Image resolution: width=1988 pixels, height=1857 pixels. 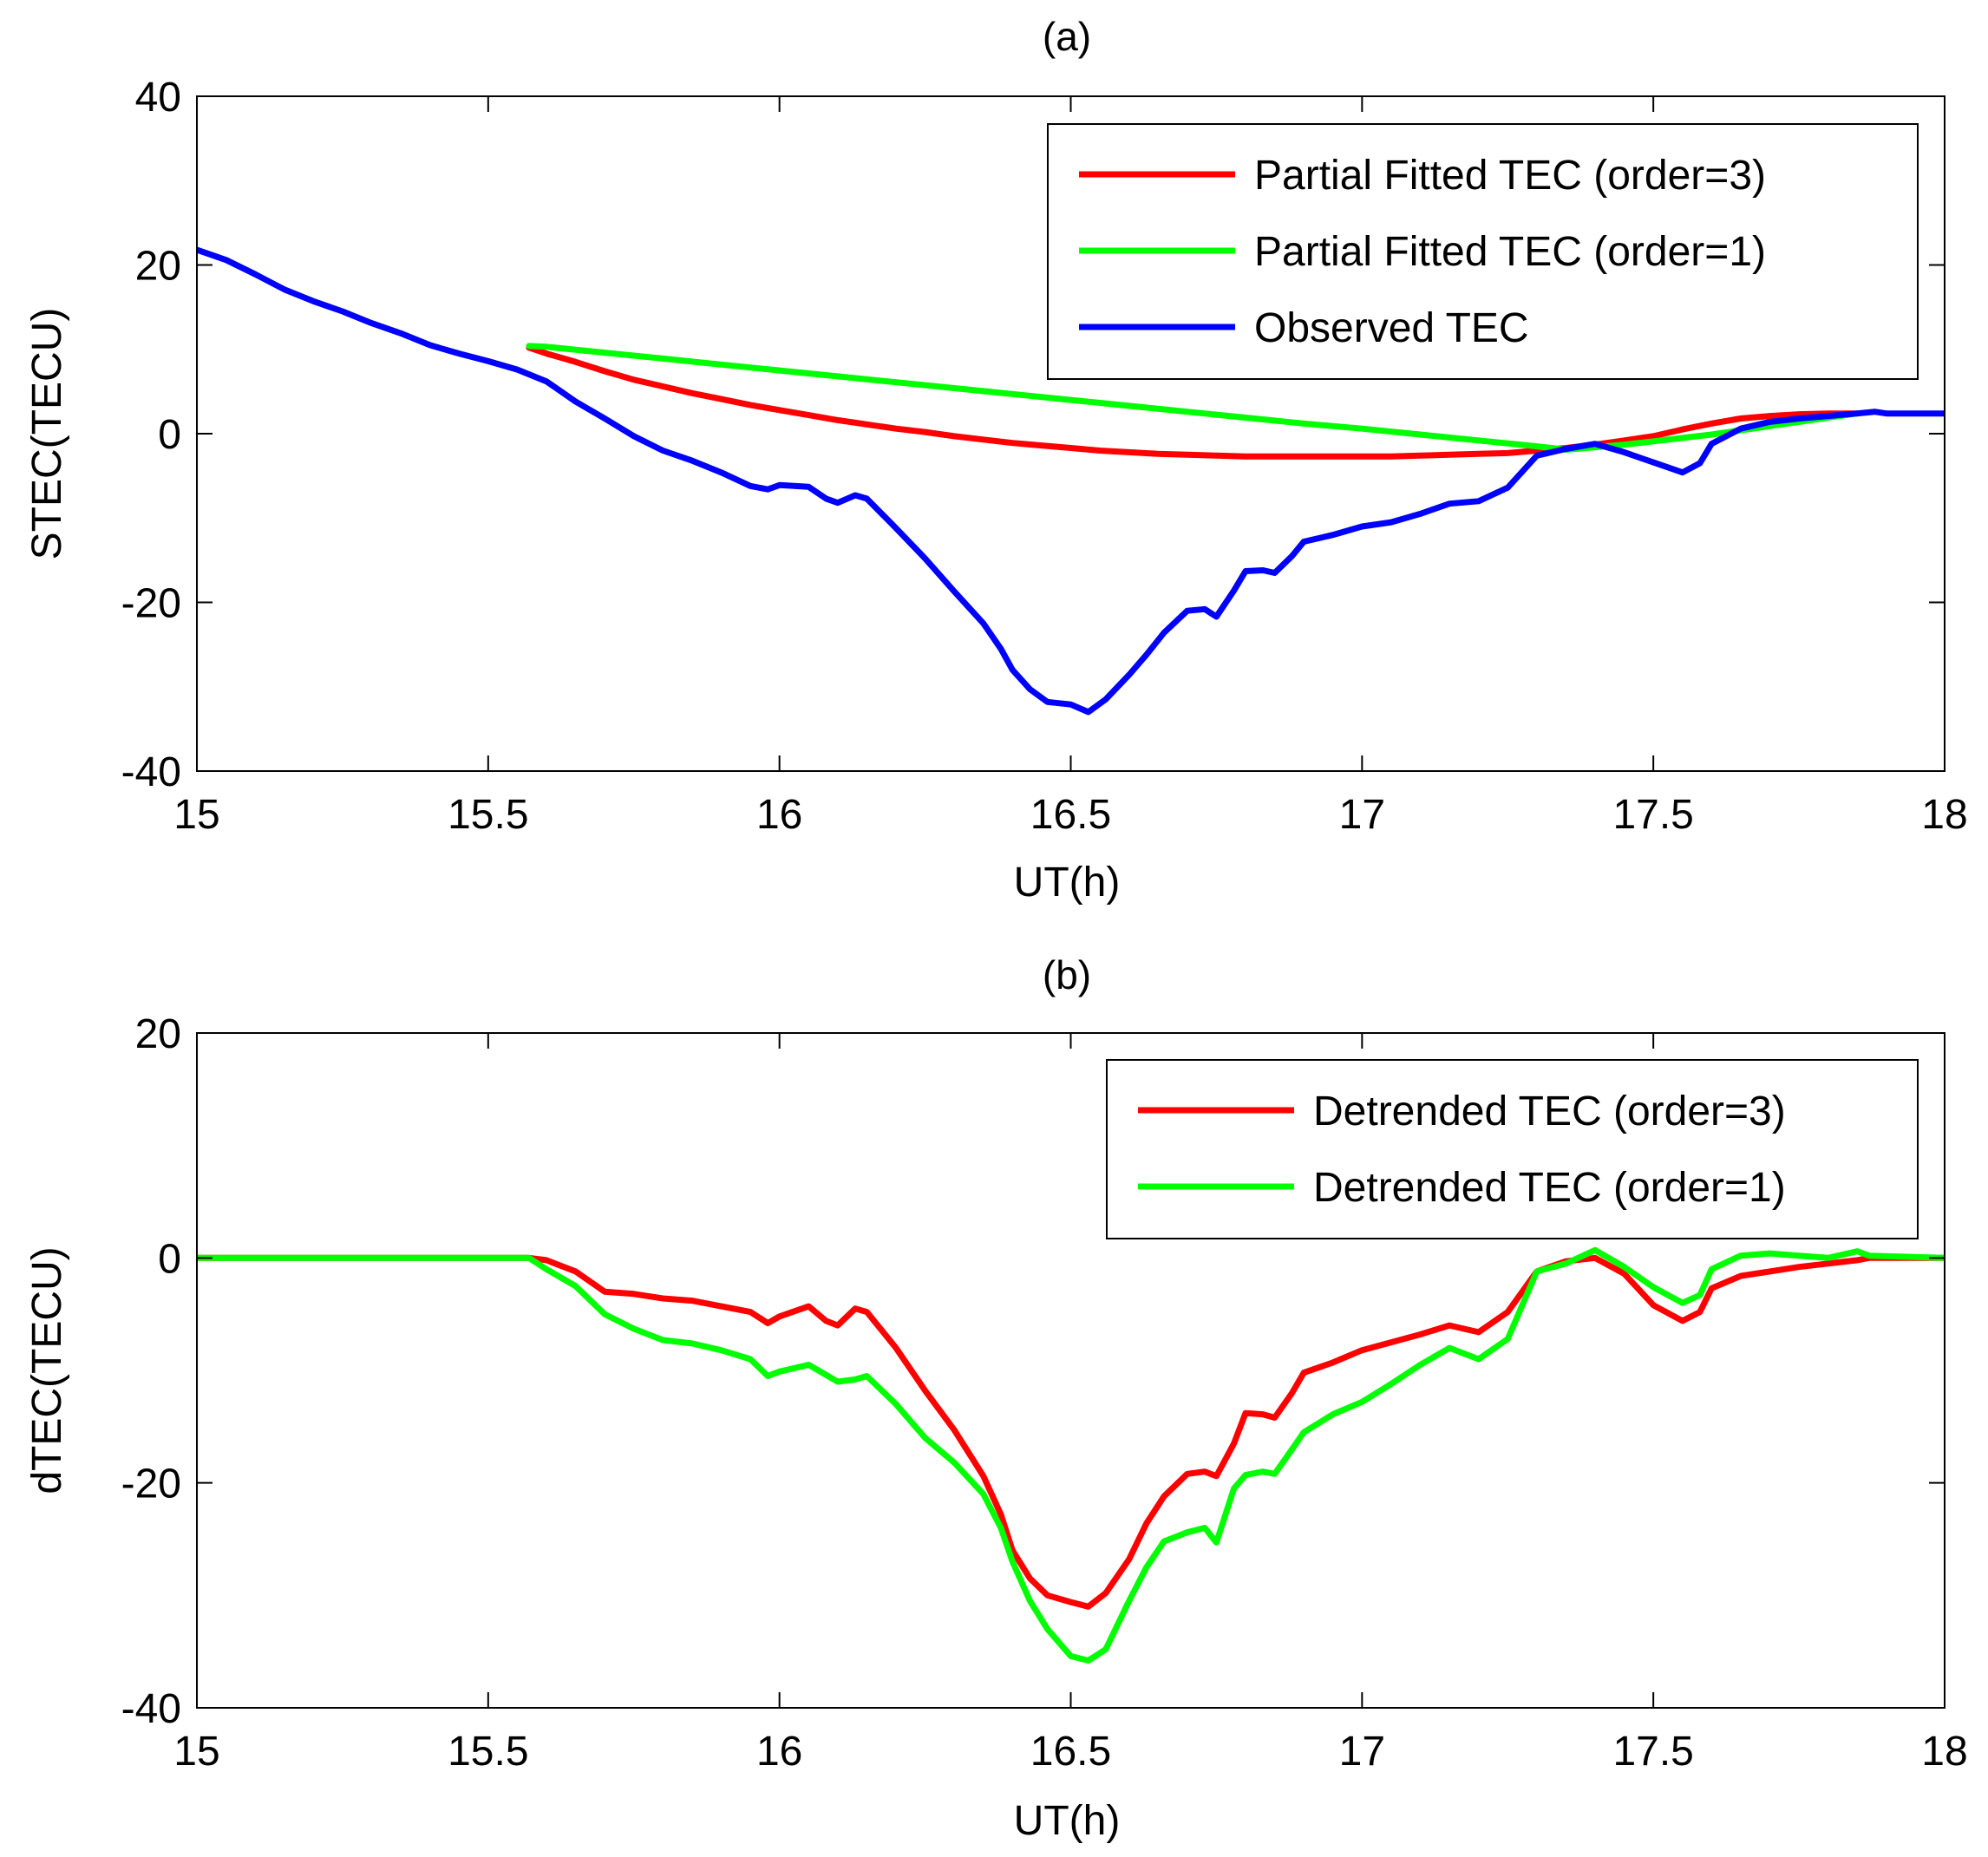 What do you see at coordinates (1652, 1752) in the screenshot?
I see `panel-b-x-tick-label: 17.5` at bounding box center [1652, 1752].